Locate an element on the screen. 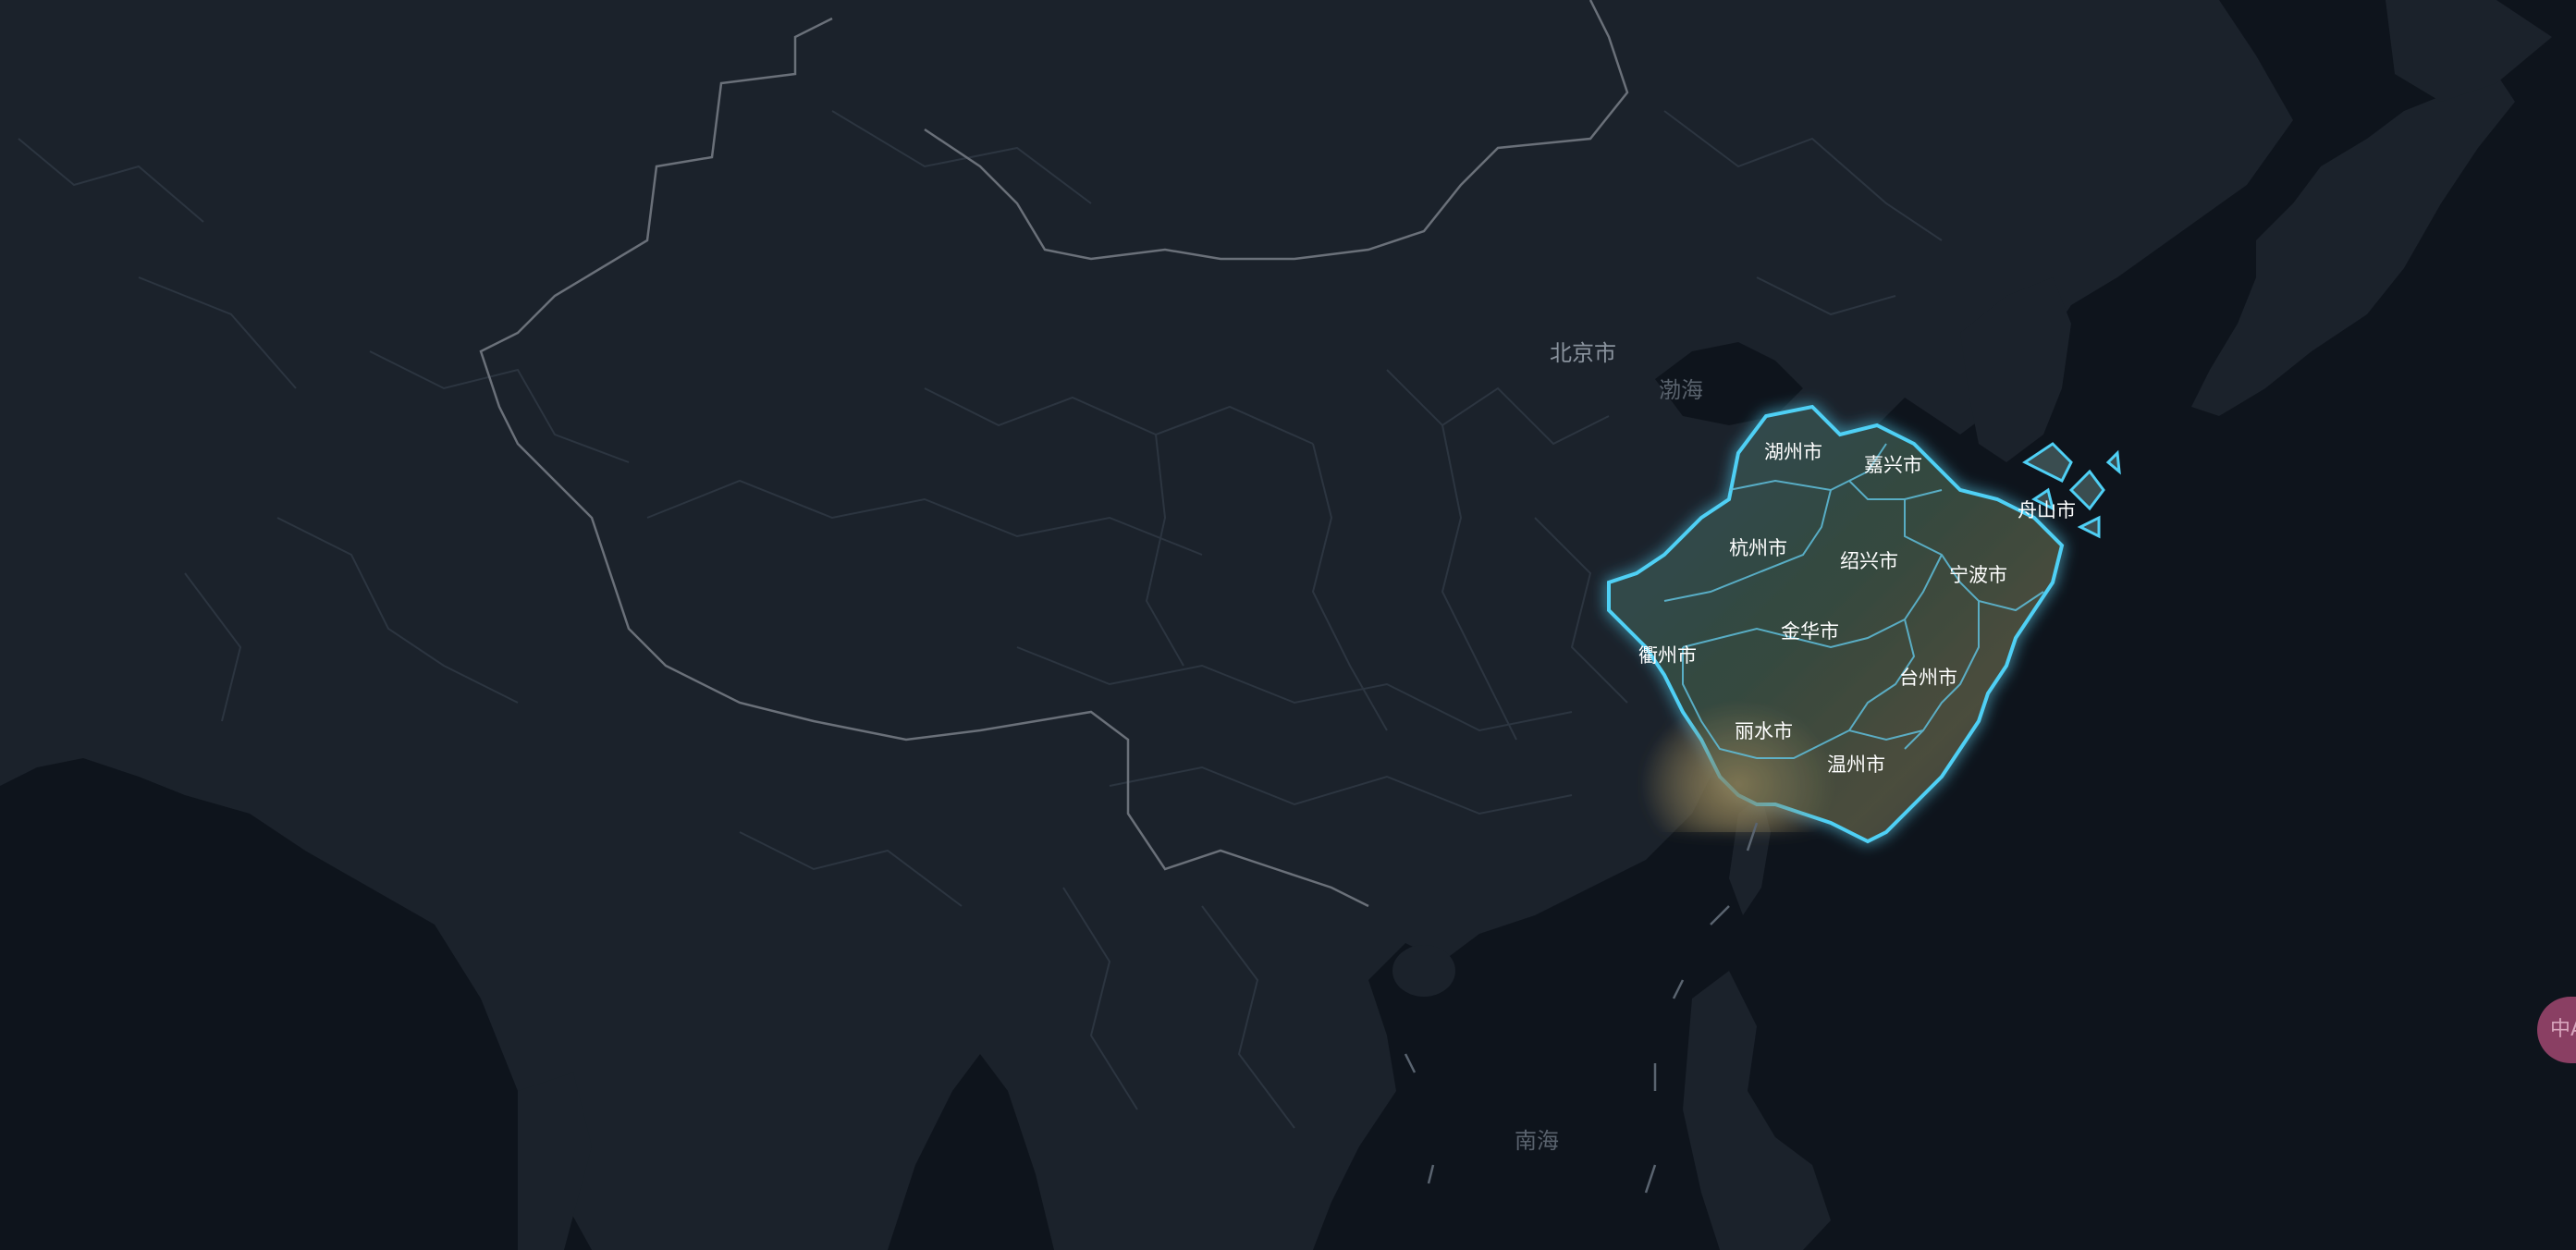  coast-marks is located at coordinates (1582, 1008).